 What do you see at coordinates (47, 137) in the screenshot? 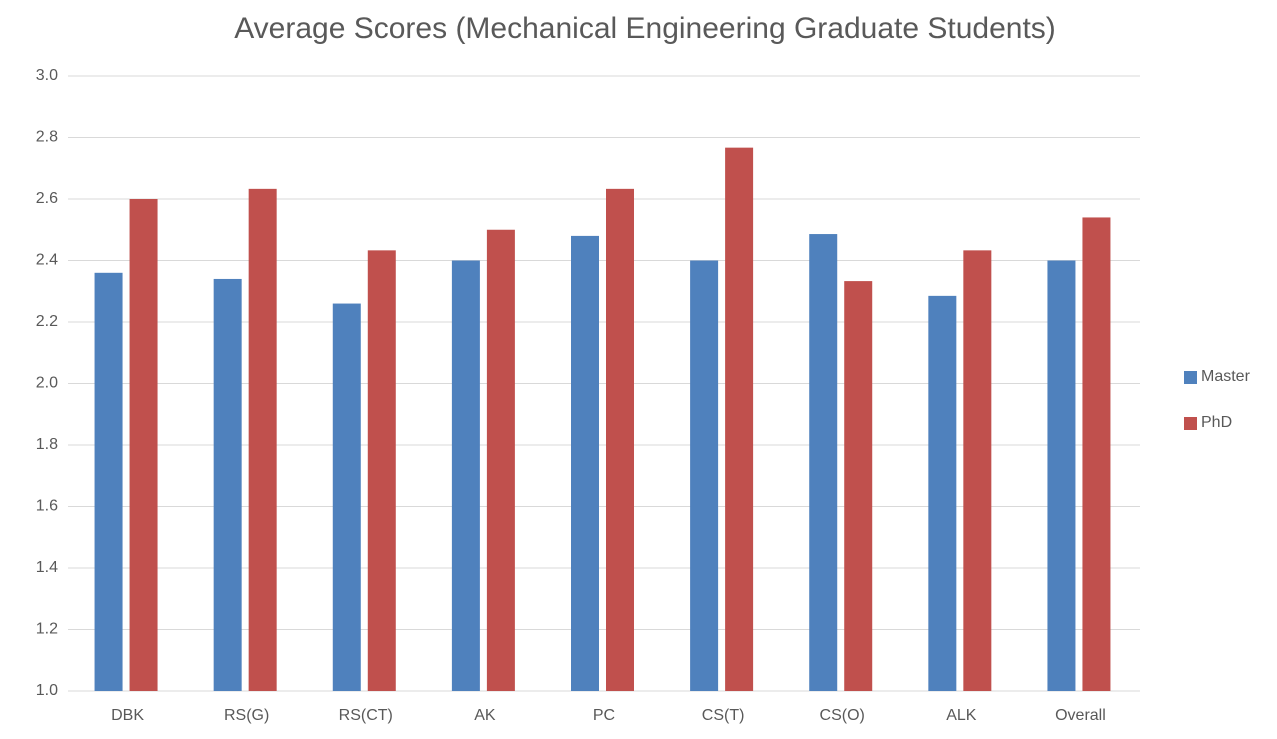
I see `y-tick-label: 2.8` at bounding box center [47, 137].